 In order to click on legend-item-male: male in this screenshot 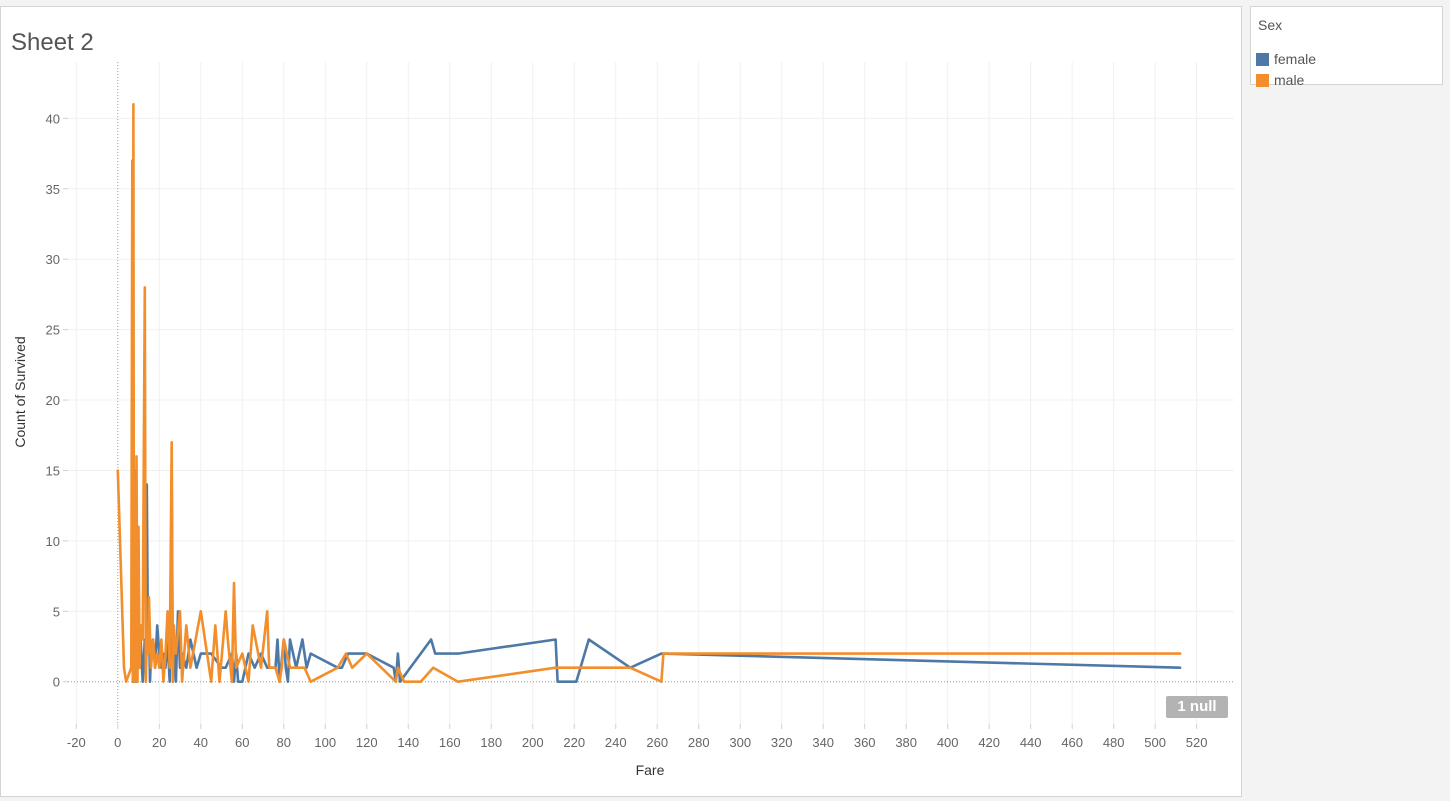, I will do `click(1280, 80)`.